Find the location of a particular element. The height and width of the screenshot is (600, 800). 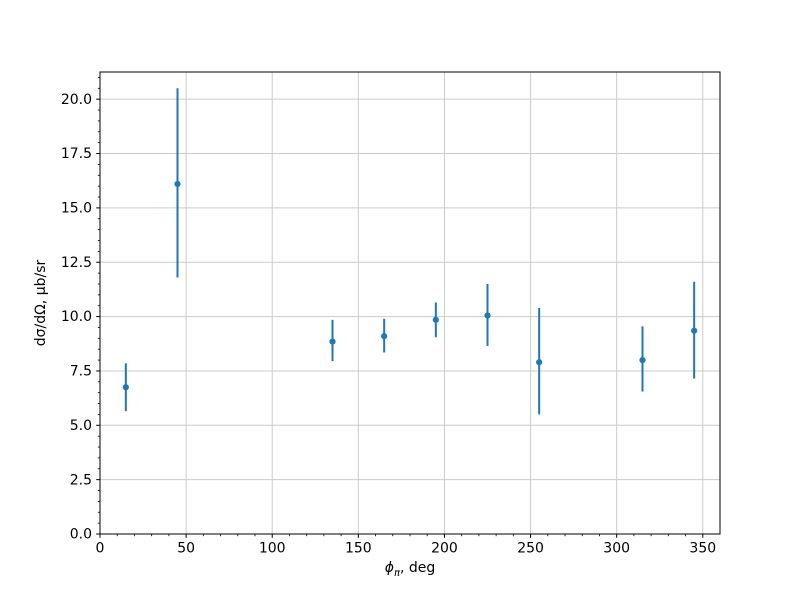

y-tick-label: 5.0 is located at coordinates (81, 426).